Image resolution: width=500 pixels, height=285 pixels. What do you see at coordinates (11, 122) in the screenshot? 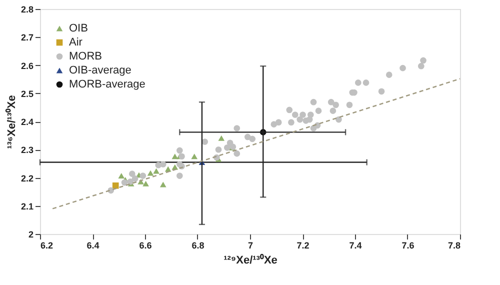
I see `y-axis-title: ¹³⁶Xe/¹³⁰Xe` at bounding box center [11, 122].